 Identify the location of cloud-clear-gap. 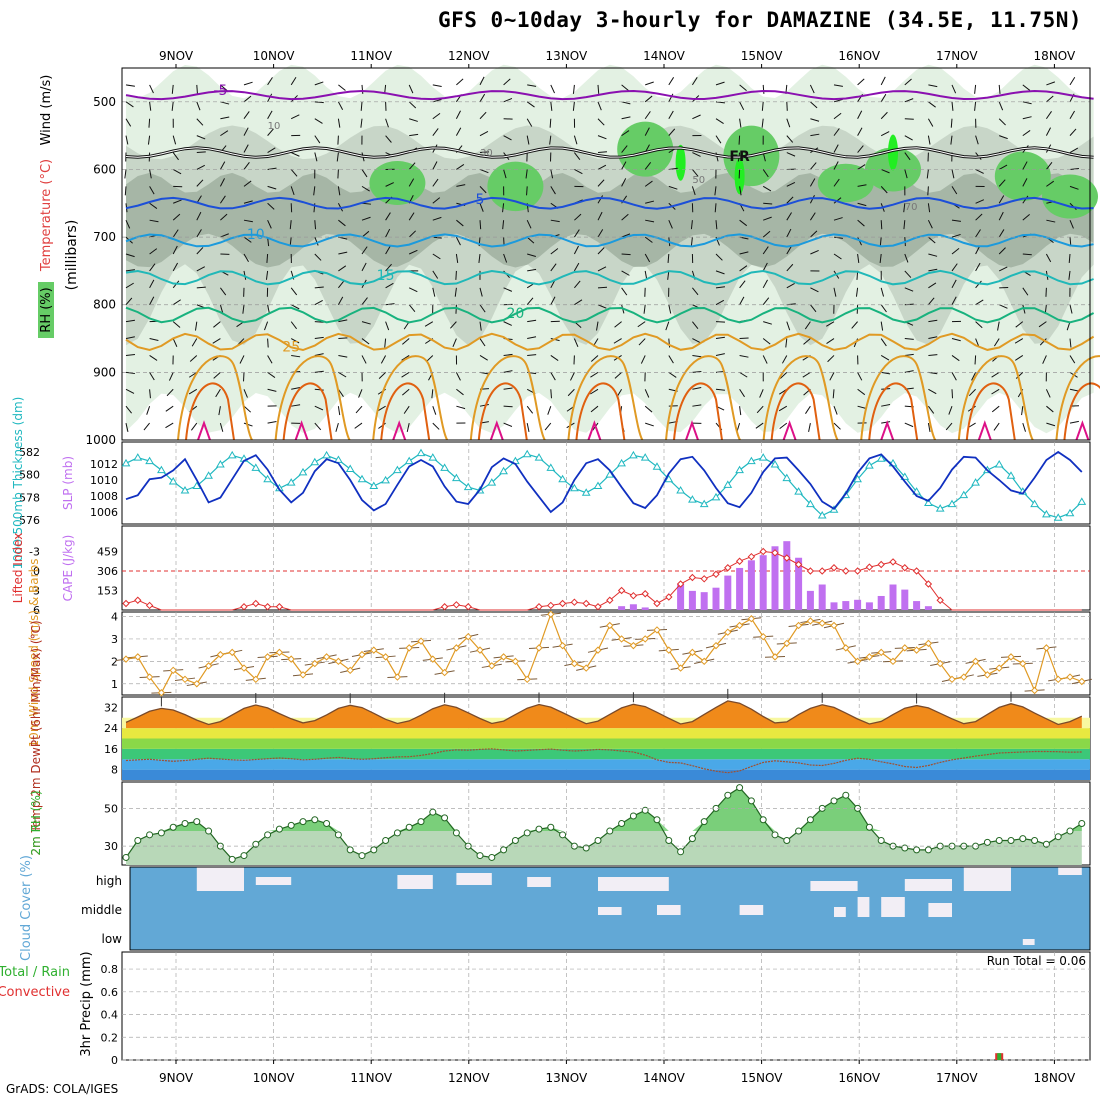
(928, 885).